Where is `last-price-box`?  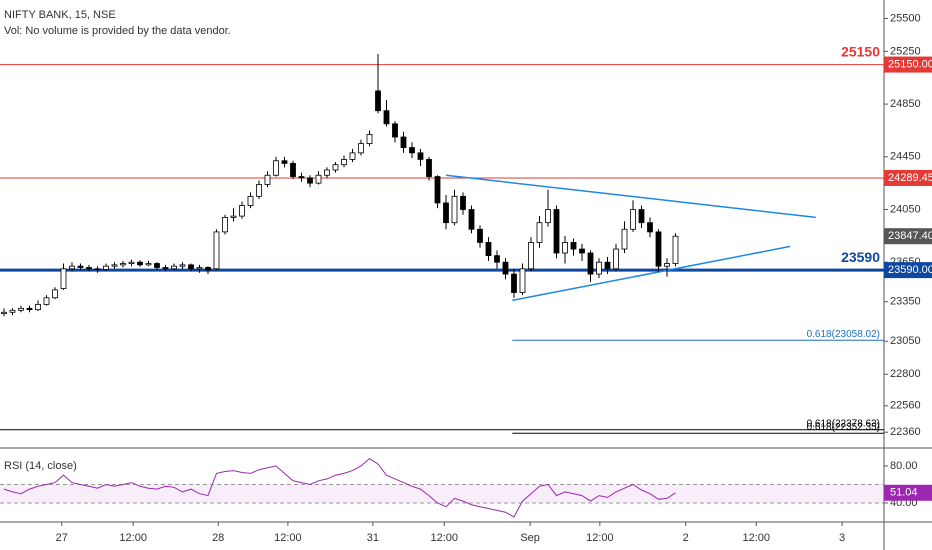
last-price-box is located at coordinates (908, 236).